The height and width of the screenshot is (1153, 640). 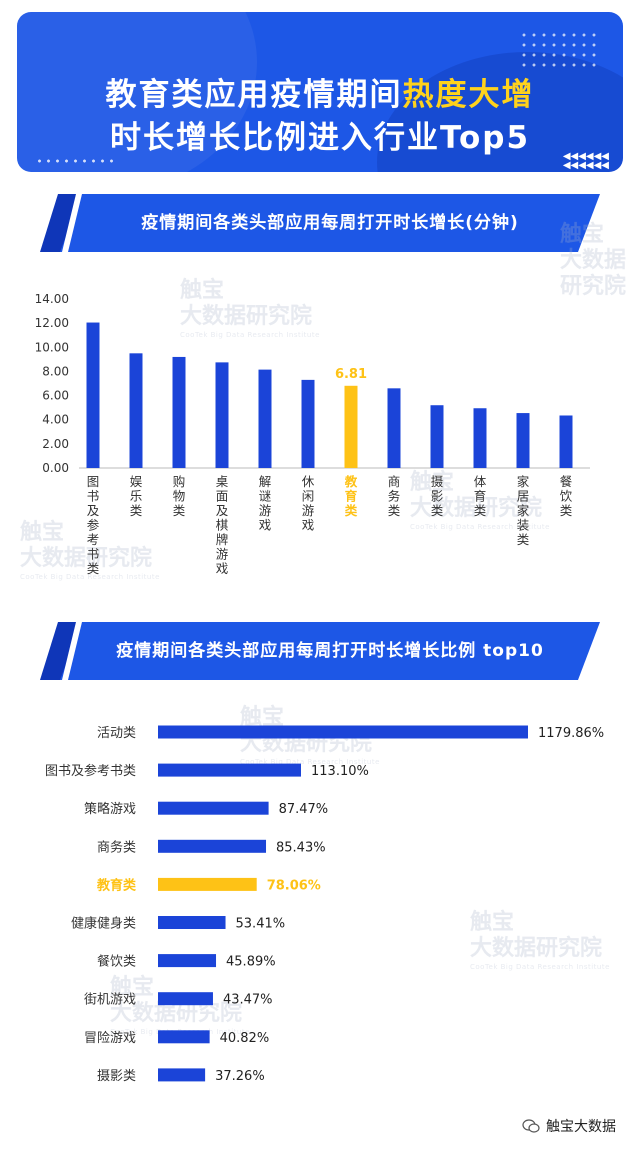 I want to click on y-tick-label: 12.00, so click(x=52, y=323).